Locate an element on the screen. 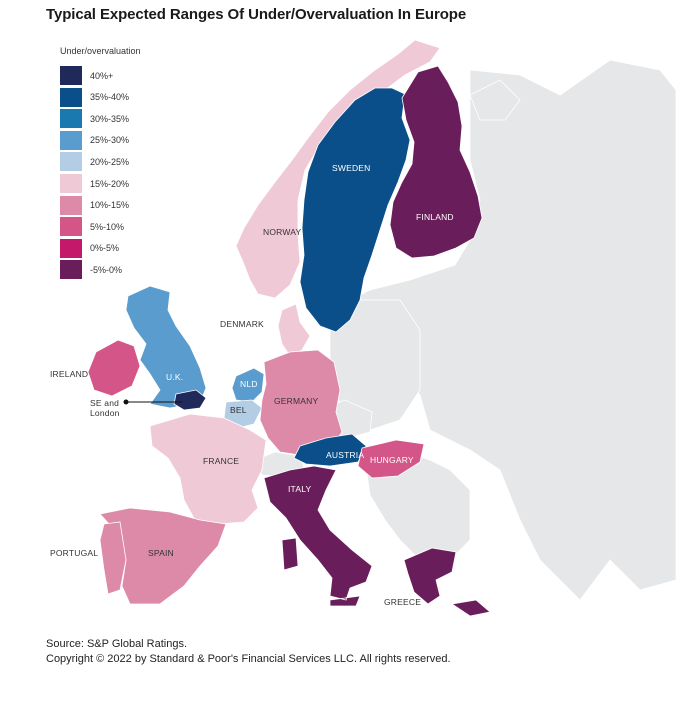 This screenshot has width=676, height=705. sweden-shape is located at coordinates (355, 210).